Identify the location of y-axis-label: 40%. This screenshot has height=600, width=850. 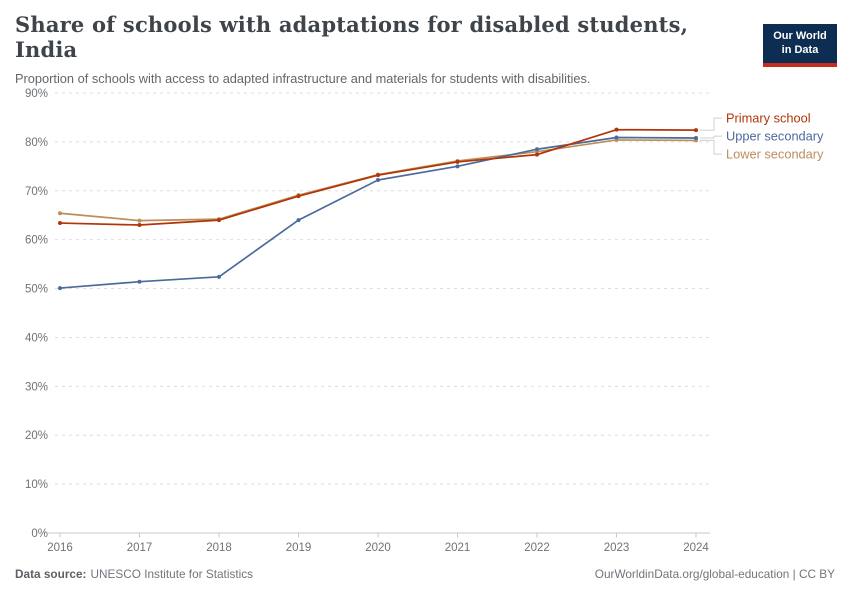
(36, 338).